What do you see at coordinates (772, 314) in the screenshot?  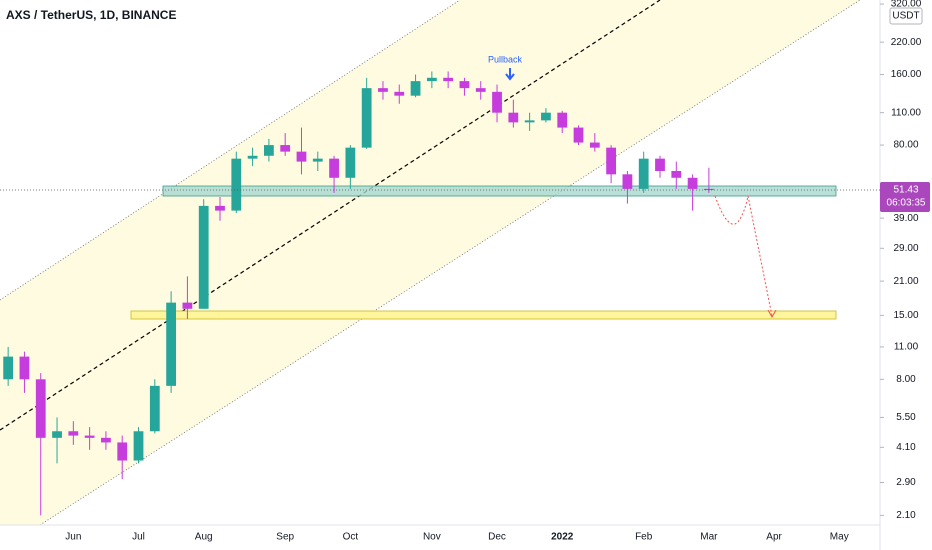 I see `projection-arrowhead` at bounding box center [772, 314].